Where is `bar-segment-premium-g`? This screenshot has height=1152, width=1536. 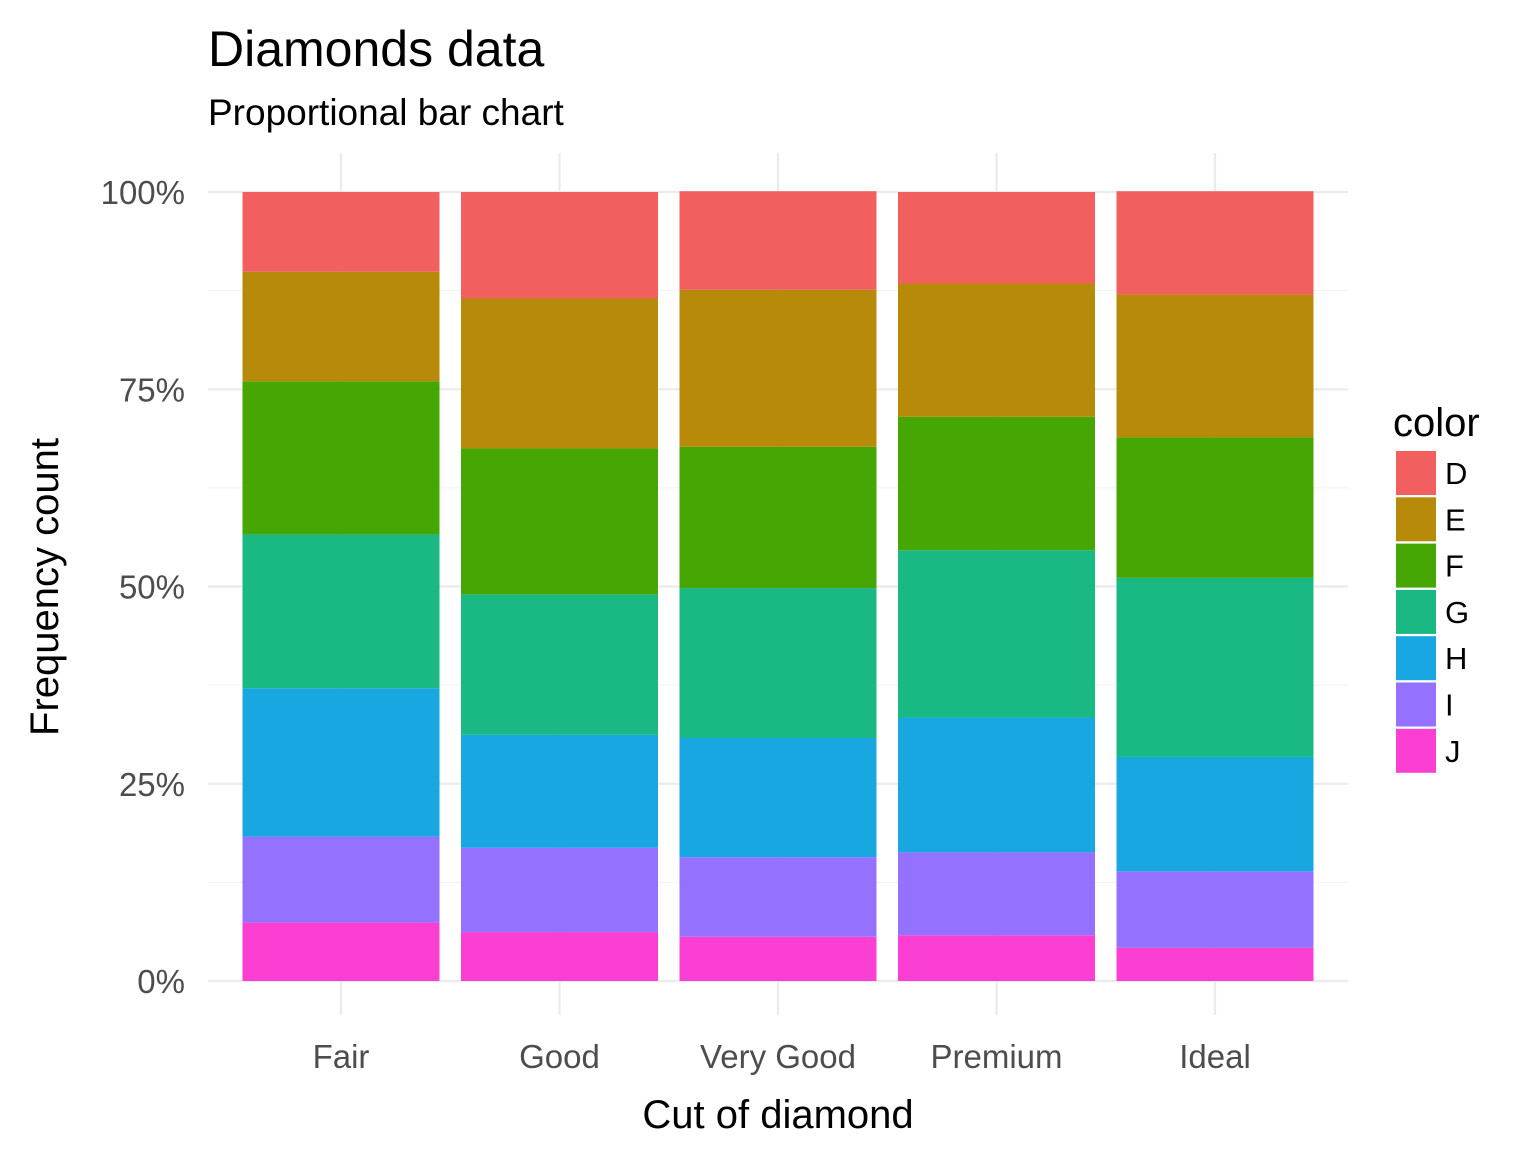 bar-segment-premium-g is located at coordinates (996, 634).